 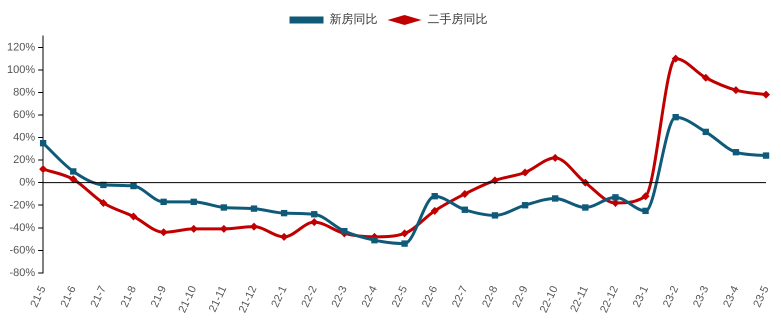 I want to click on y-tick-label: 100%, so click(x=21, y=70).